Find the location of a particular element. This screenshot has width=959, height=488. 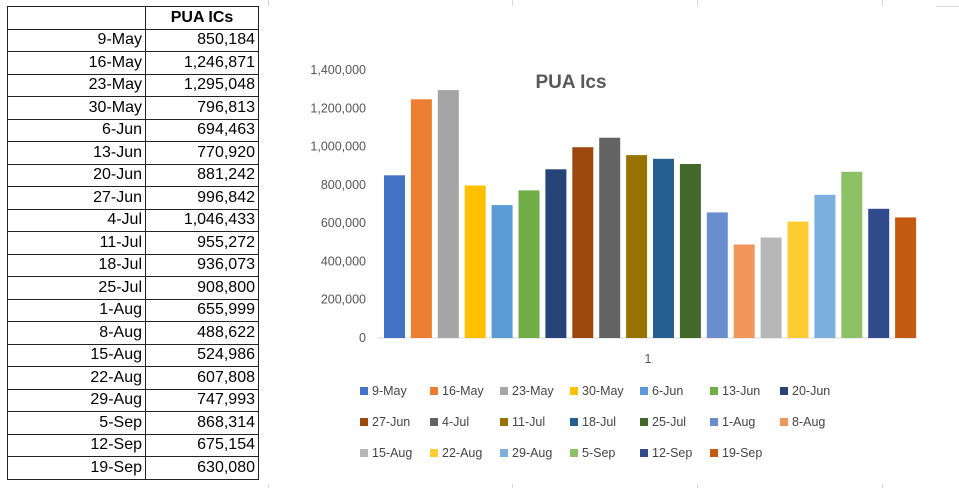

bar-11-jul is located at coordinates (637, 246).